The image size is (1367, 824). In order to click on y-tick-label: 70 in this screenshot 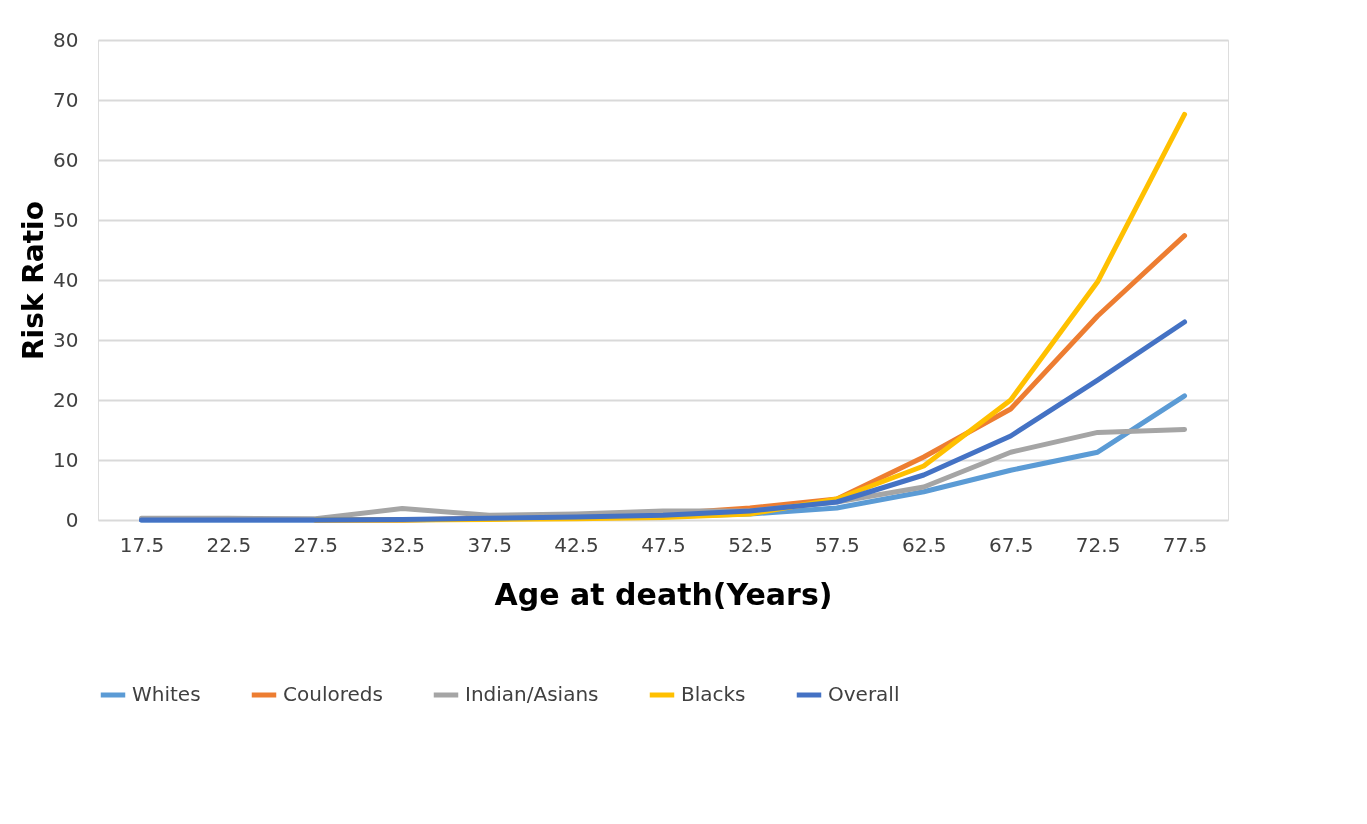, I will do `click(66, 99)`.